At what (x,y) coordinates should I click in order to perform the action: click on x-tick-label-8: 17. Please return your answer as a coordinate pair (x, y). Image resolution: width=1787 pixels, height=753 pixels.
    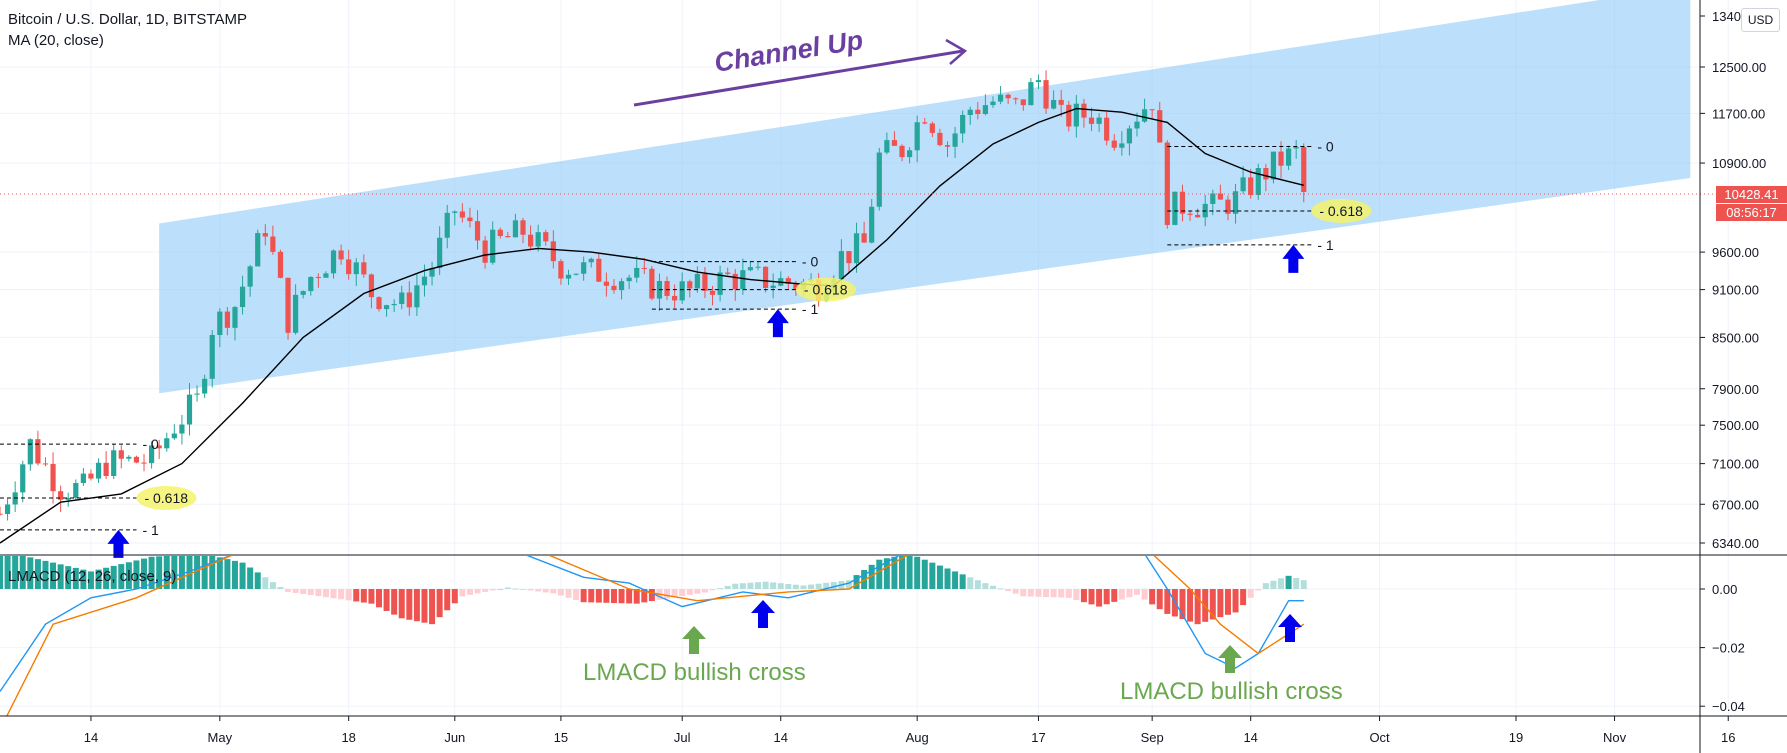
    Looking at the image, I should click on (1038, 737).